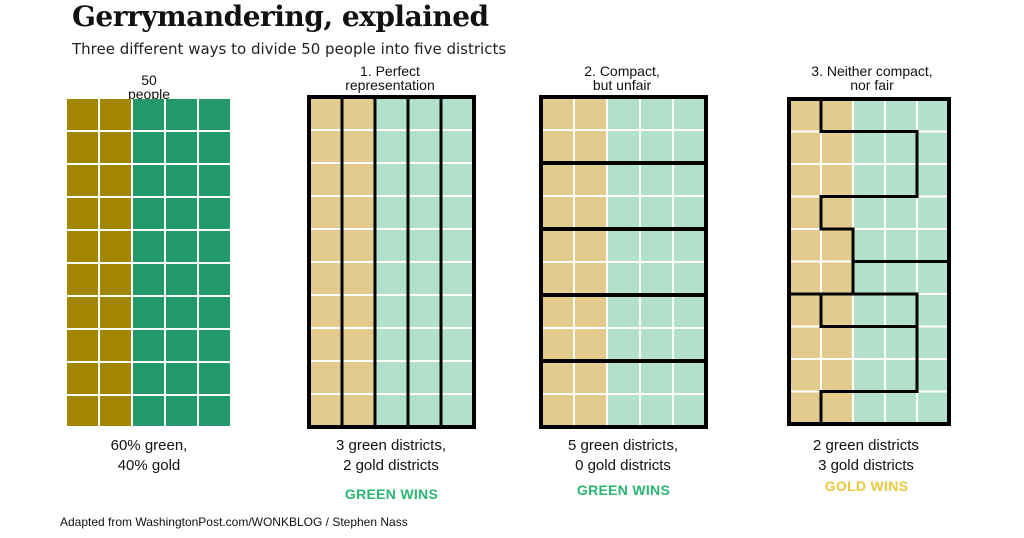 The height and width of the screenshot is (538, 1024). What do you see at coordinates (622, 85) in the screenshot?
I see `panel-label-line: but unfair` at bounding box center [622, 85].